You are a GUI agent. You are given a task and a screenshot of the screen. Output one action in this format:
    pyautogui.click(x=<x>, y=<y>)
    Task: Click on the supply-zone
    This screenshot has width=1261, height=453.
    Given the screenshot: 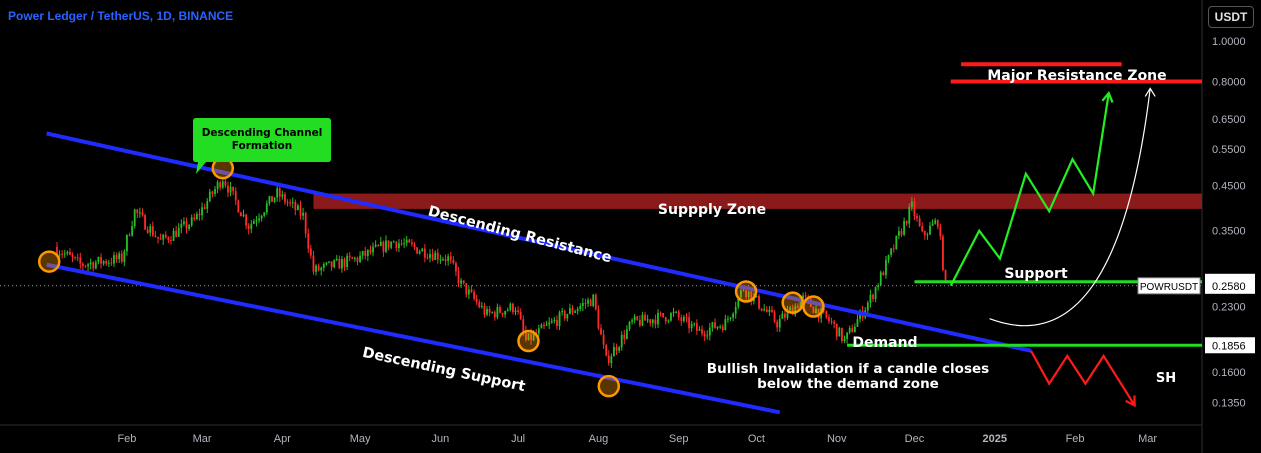 What is the action you would take?
    pyautogui.click(x=757, y=201)
    